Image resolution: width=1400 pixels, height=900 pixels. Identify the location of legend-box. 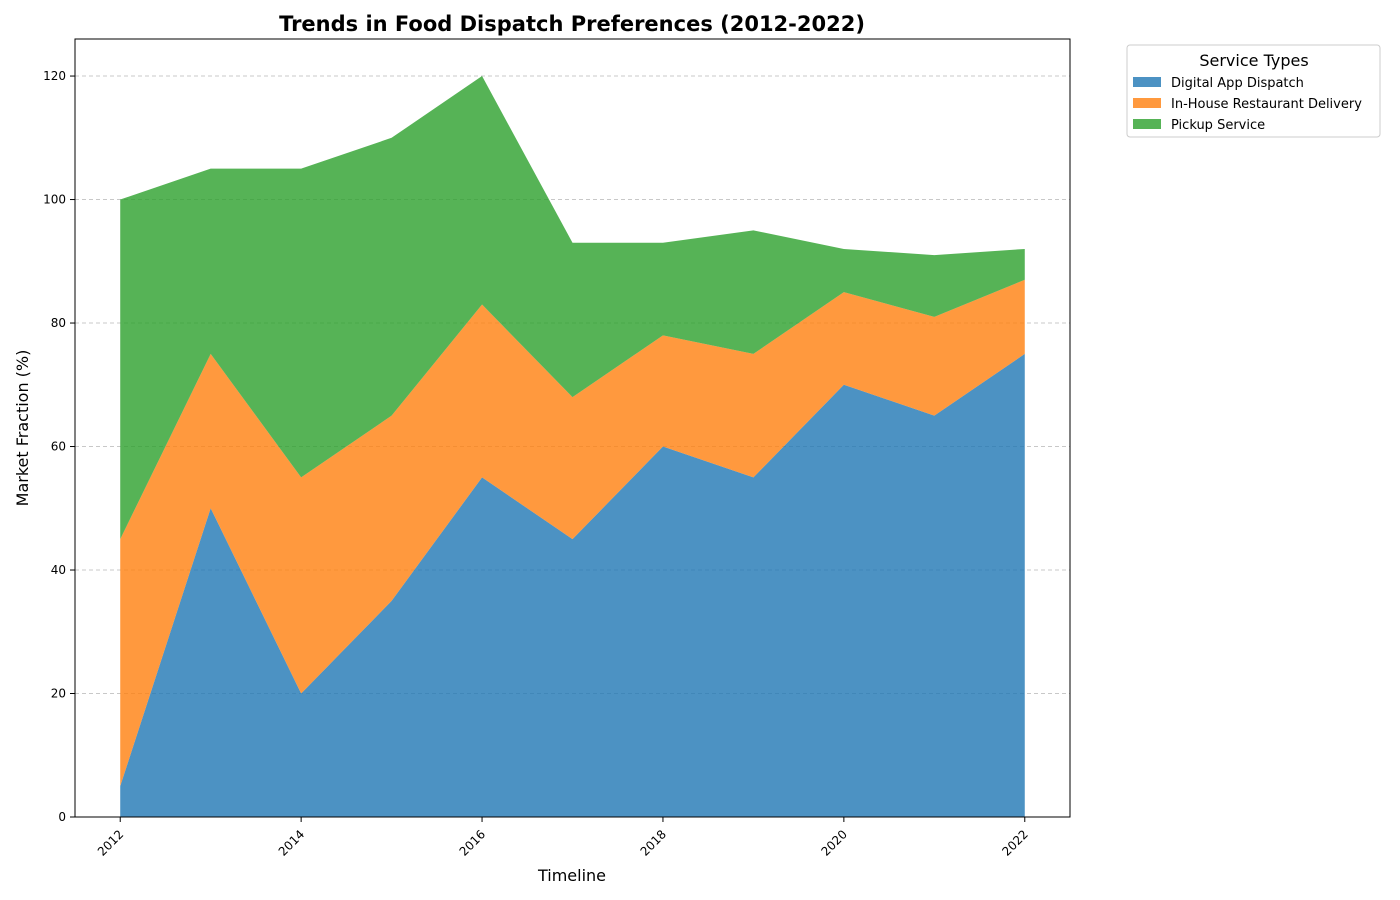
(1253, 91).